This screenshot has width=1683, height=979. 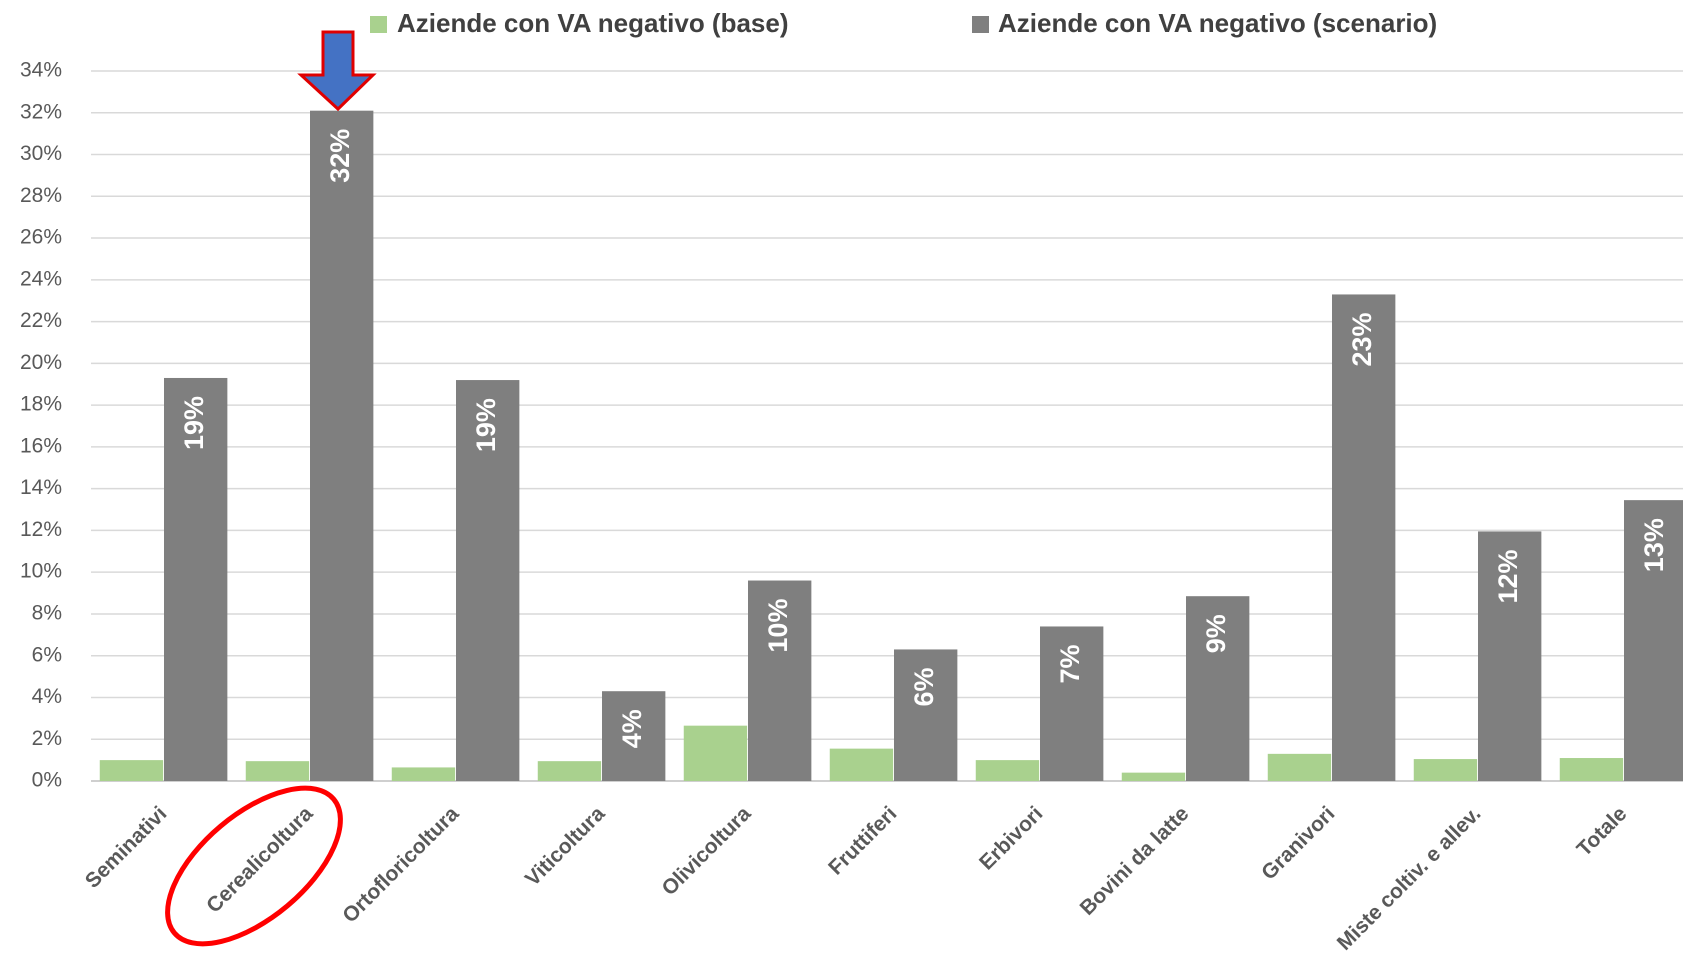 What do you see at coordinates (337, 71) in the screenshot?
I see `annotation-arrow` at bounding box center [337, 71].